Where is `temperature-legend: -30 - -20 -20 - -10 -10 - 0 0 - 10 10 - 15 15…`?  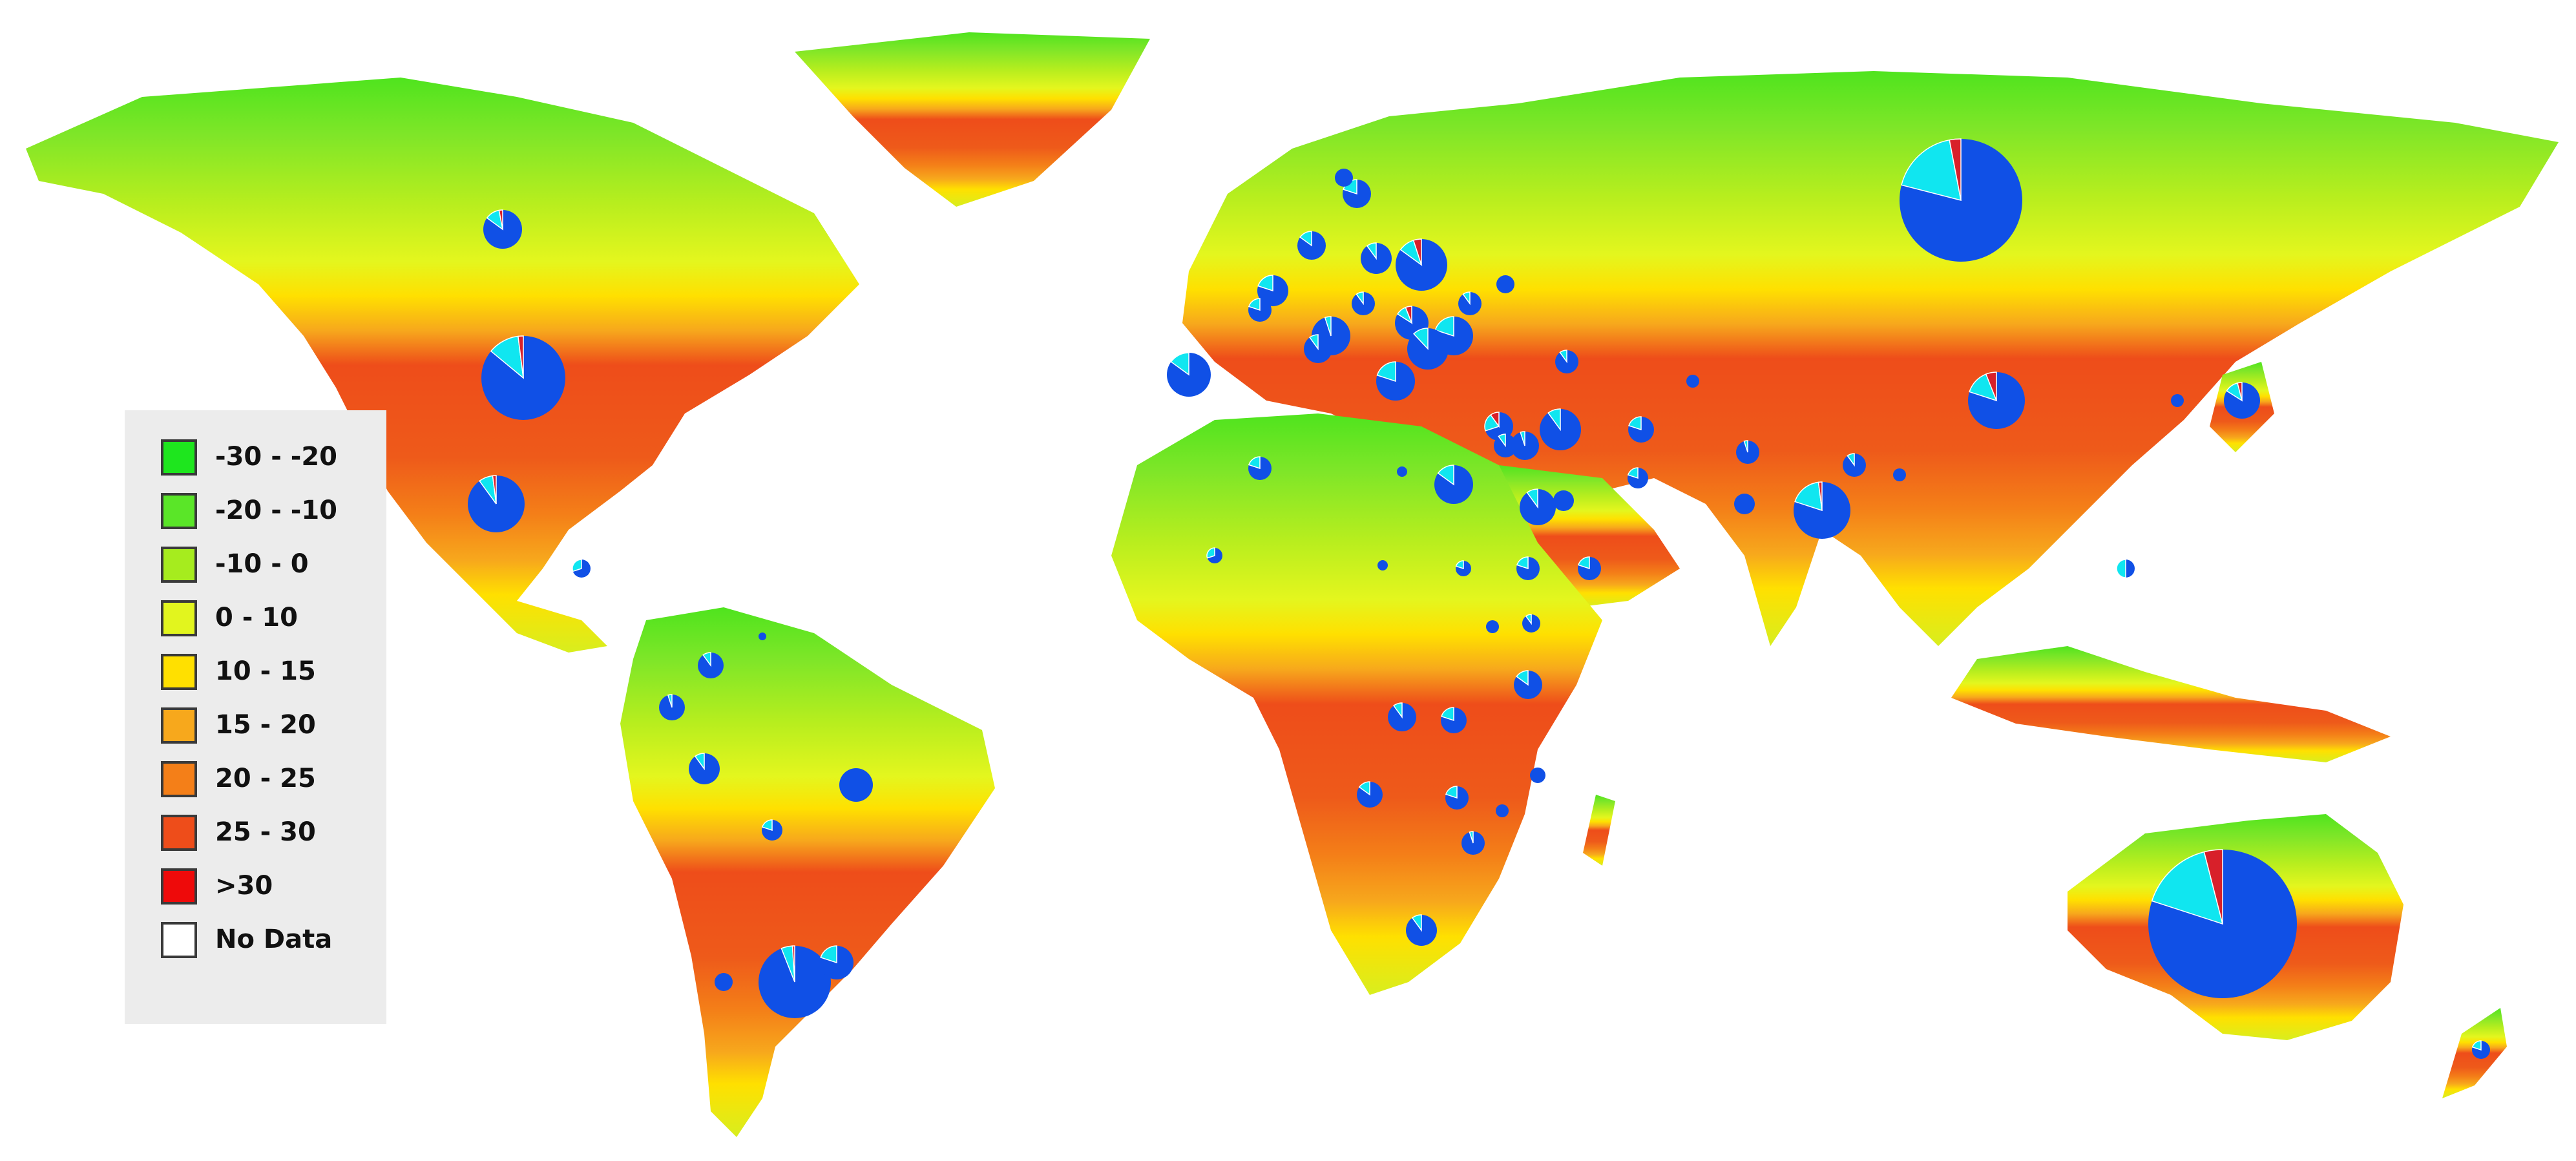
temperature-legend: -30 - -20 -20 - -10 -10 - 0 0 - 10 10 - 15 15… is located at coordinates (255, 717).